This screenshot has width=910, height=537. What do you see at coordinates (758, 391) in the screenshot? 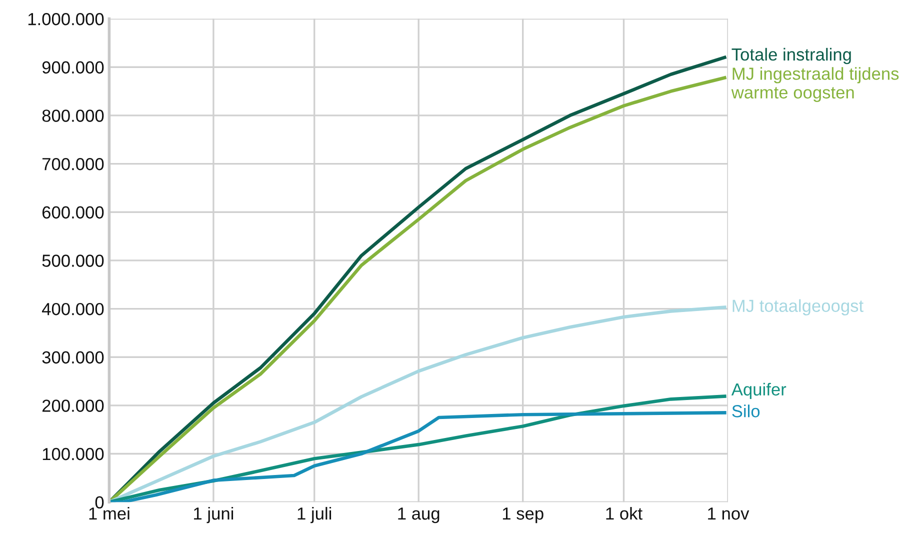
I see `series-label: Aquifer` at bounding box center [758, 391].